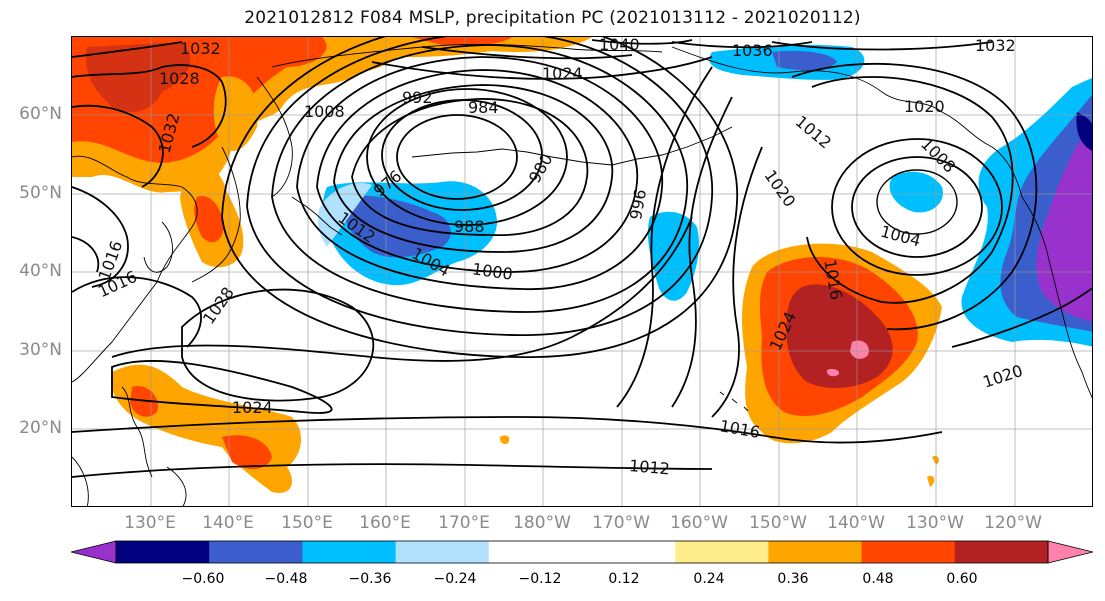 The height and width of the screenshot is (601, 1105). I want to click on precip-negative-midpacific, so click(673, 256).